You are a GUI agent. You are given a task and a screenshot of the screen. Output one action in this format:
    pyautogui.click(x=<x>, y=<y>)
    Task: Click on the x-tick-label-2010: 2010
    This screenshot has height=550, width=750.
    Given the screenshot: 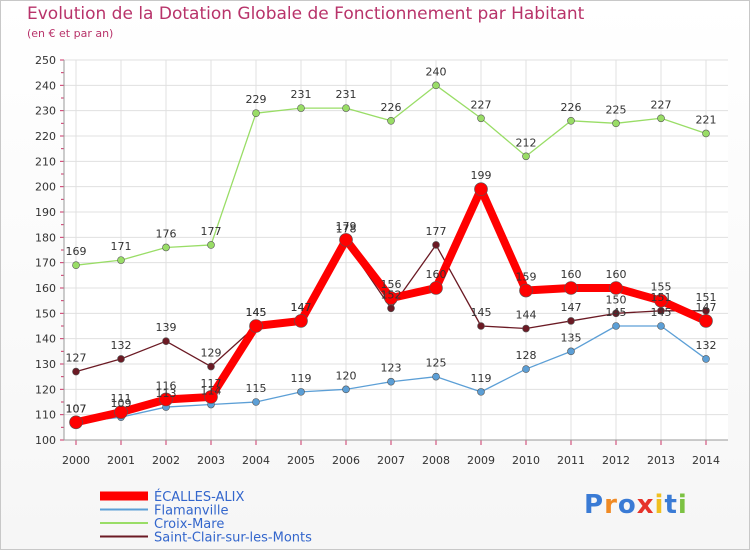 What is the action you would take?
    pyautogui.click(x=526, y=460)
    